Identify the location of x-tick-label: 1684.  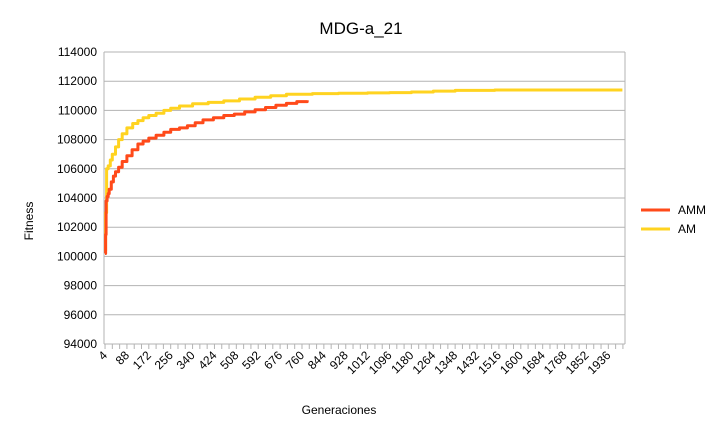
(533, 362).